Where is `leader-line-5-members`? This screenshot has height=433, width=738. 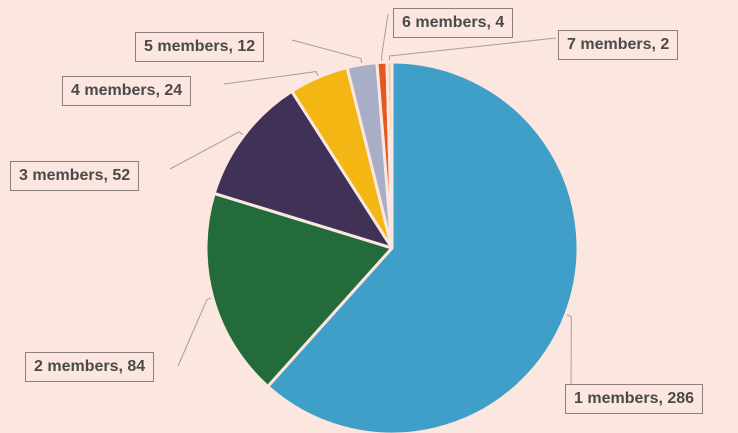 leader-line-5-members is located at coordinates (327, 52).